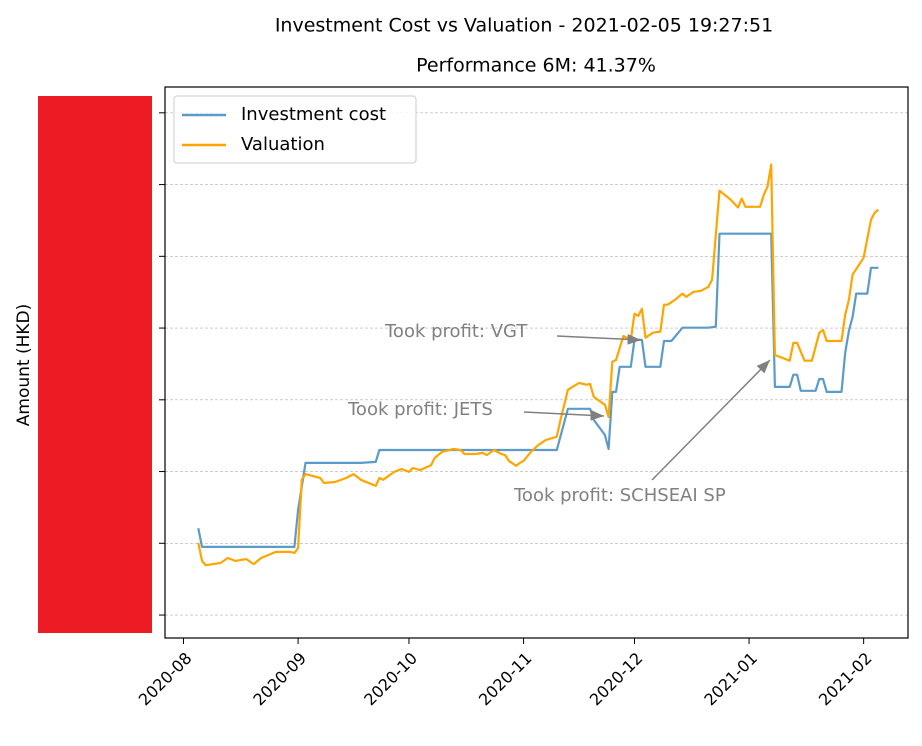 The image size is (922, 746). What do you see at coordinates (616, 679) in the screenshot?
I see `x-tick-label: 2020-12` at bounding box center [616, 679].